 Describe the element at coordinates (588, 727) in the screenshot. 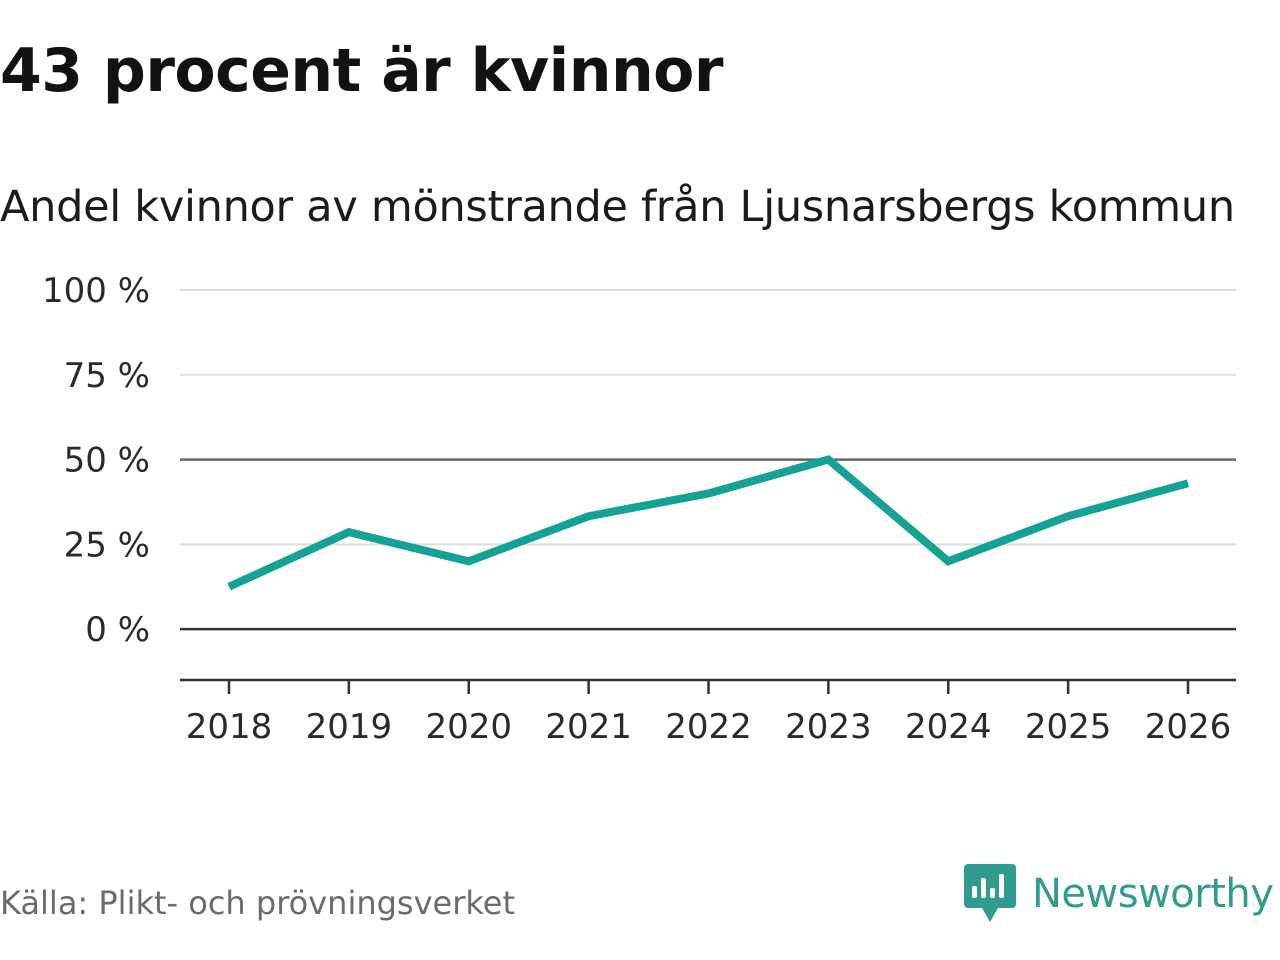

I see `x-tick-label: 2021` at that location.